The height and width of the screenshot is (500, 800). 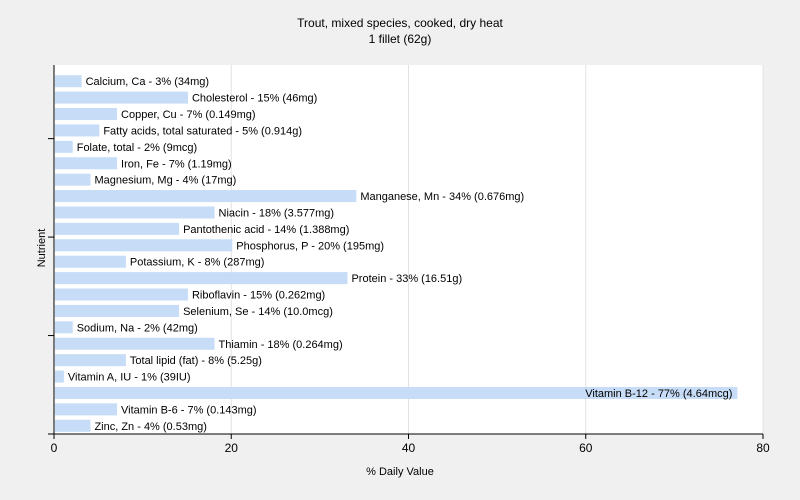 What do you see at coordinates (277, 213) in the screenshot?
I see `data-label: Niacin - 18% (3.577mg)` at bounding box center [277, 213].